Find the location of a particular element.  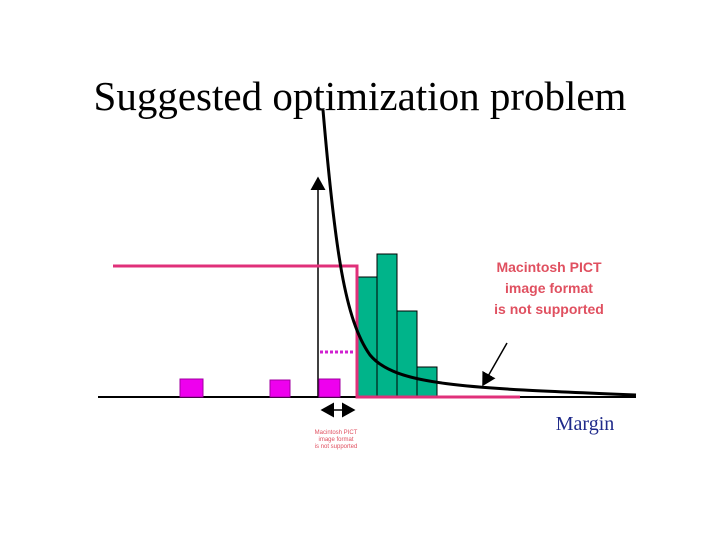

pict-notice-small: is not supported is located at coordinates (336, 447).